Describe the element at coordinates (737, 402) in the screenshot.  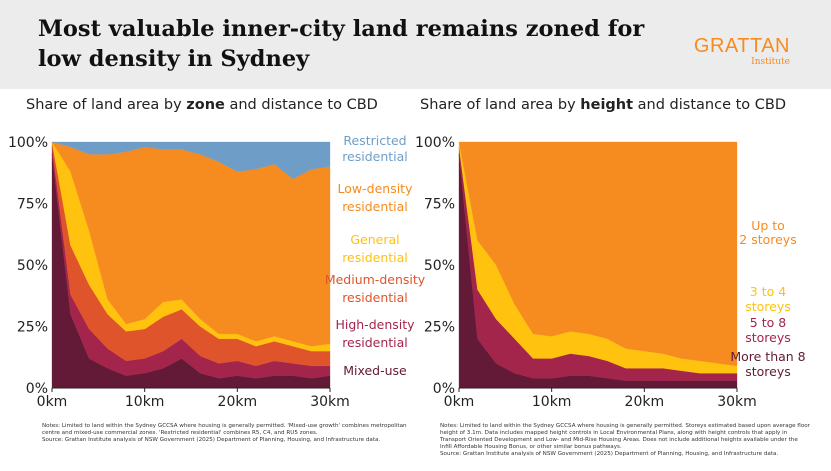
I see `right-x-tick-label: 30km` at that location.